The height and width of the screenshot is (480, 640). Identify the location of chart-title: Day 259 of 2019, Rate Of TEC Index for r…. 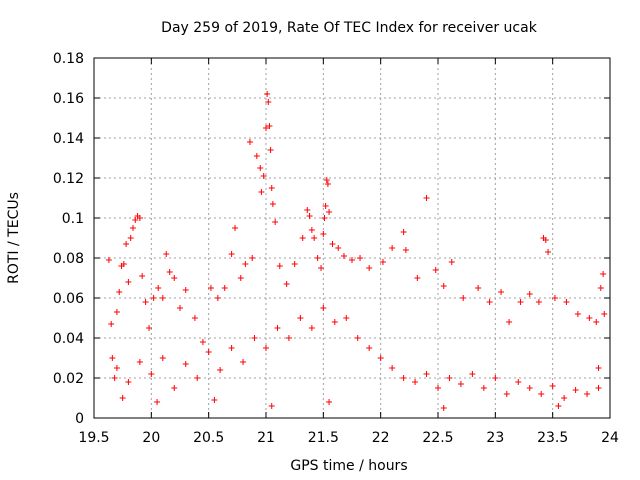
(349, 28).